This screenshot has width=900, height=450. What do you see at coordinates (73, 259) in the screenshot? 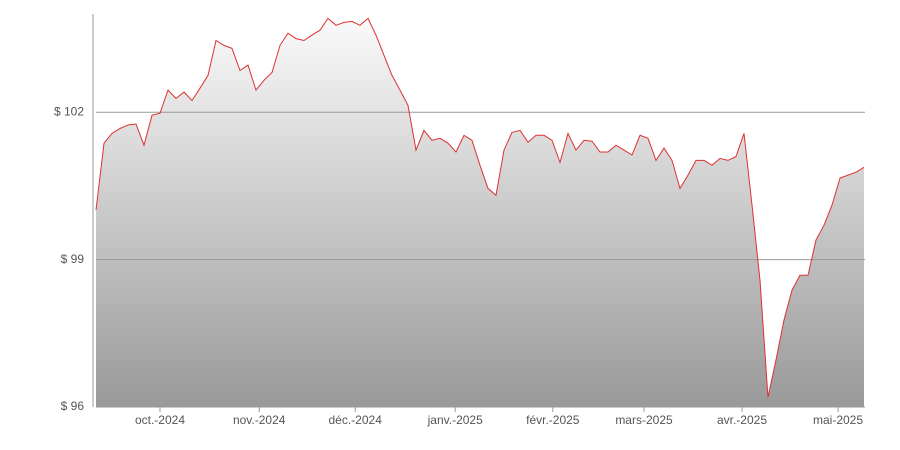
I see `y-tick-label: $ 99` at bounding box center [73, 259].